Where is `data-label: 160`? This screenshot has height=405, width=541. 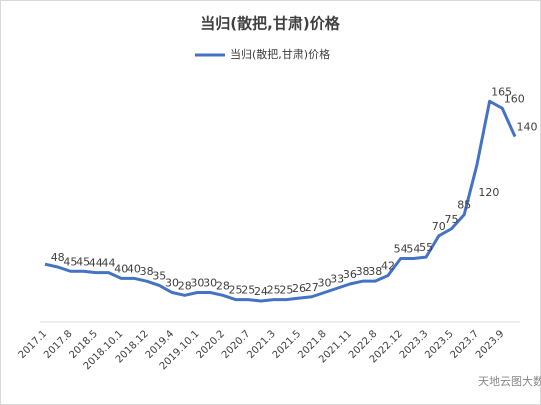 data-label: 160 is located at coordinates (514, 98).